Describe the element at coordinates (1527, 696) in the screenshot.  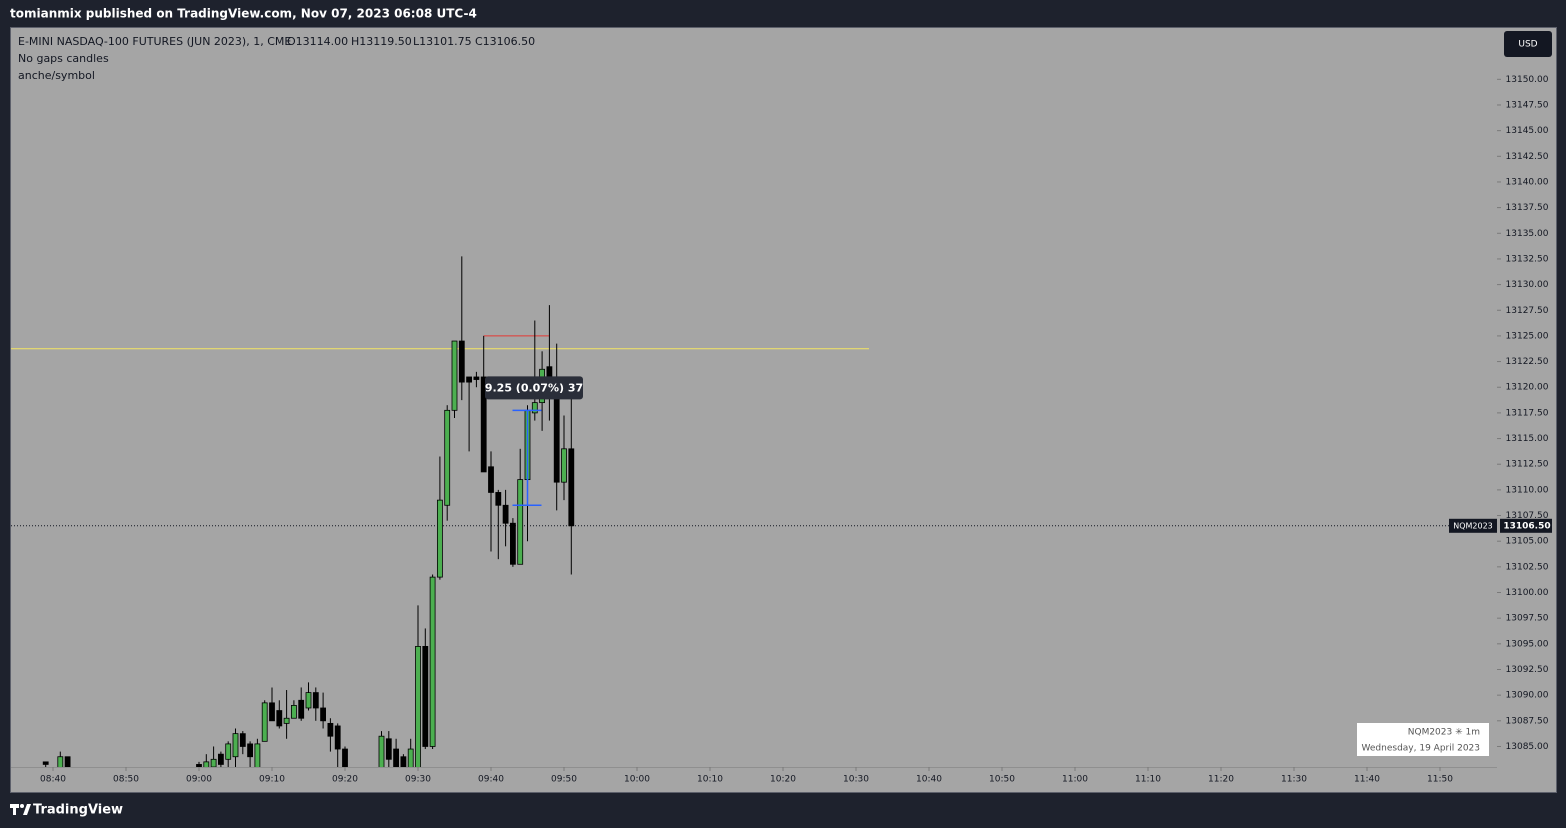
I see `y-tick-label: 13090.00` at that location.